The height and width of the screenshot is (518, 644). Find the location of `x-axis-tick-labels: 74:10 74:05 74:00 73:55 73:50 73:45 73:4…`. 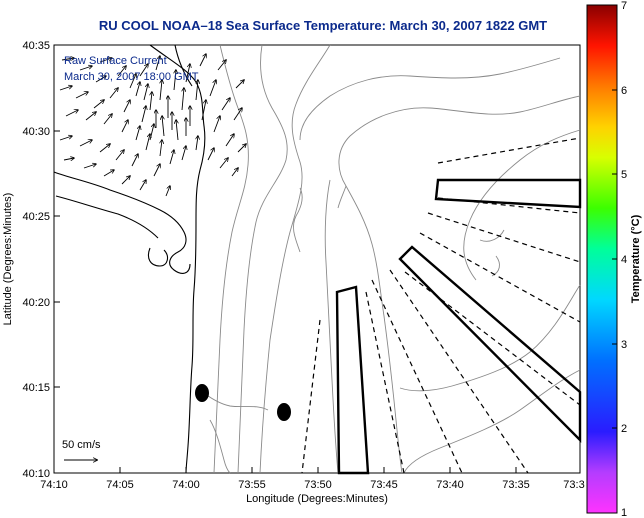

x-axis-tick-labels: 74:10 74:05 74:00 73:55 73:50 73:45 73:4… is located at coordinates (312, 485).